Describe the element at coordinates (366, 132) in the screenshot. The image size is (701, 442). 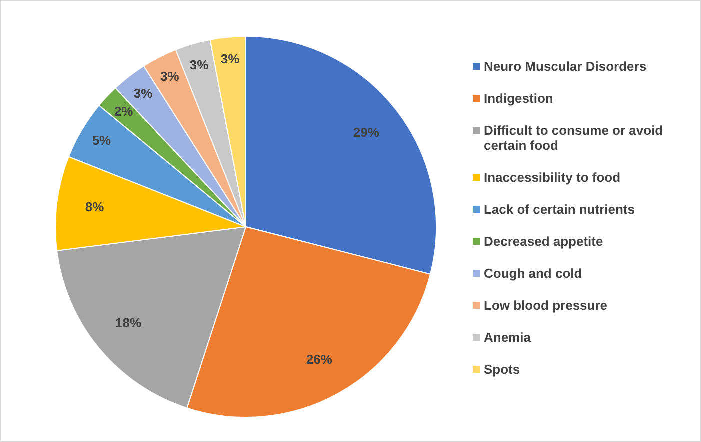
I see `data-label: 29%` at that location.